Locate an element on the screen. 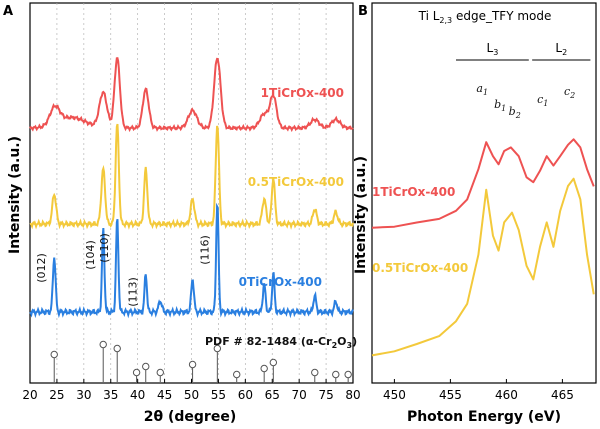 The height and width of the screenshot is (429, 600). peak-labels: (012) (104) (110) (113) (116) is located at coordinates (123, 270).